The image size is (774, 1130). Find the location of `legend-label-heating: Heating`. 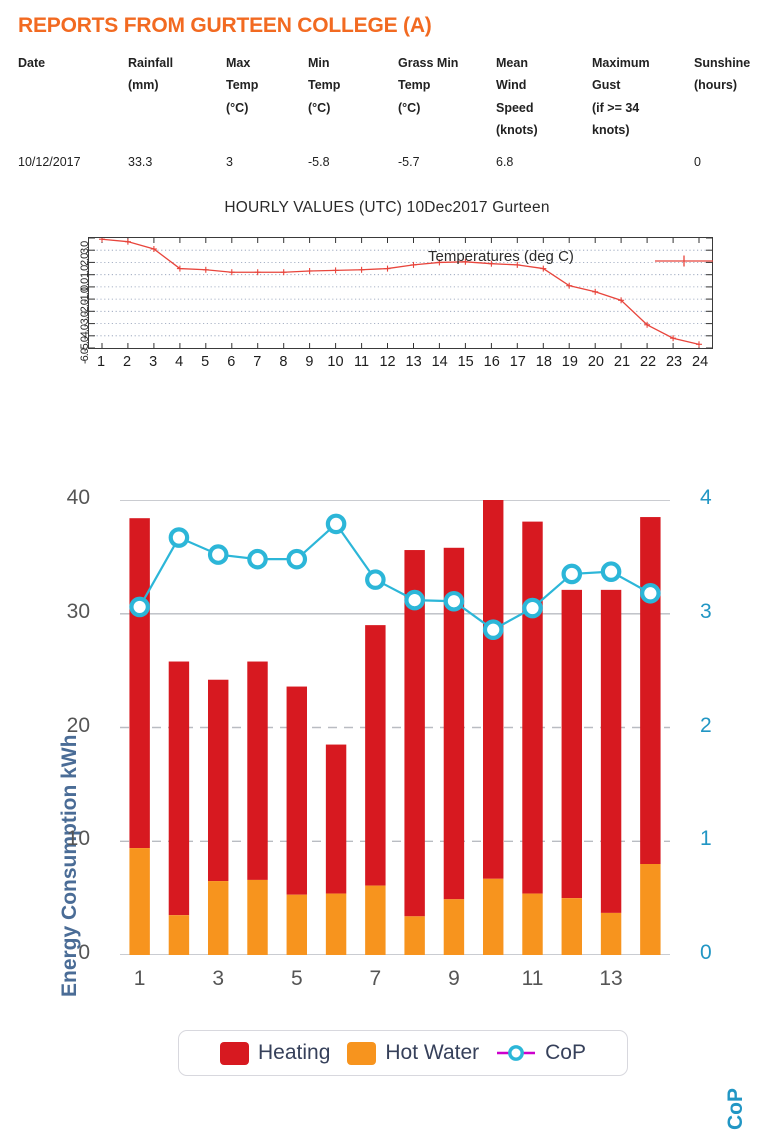

legend-label-heating: Heating is located at coordinates (294, 1052).